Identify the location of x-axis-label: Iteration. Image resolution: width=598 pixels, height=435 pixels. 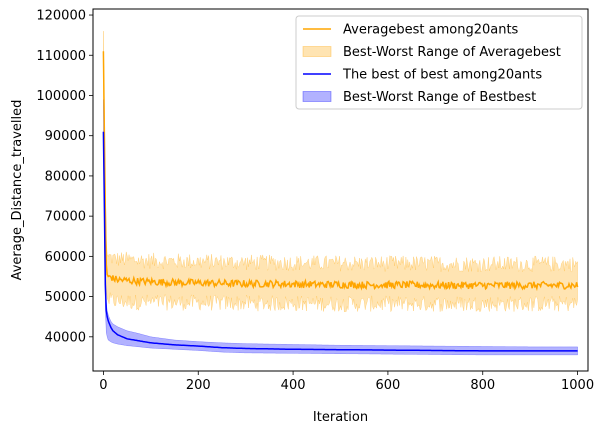
(340, 417).